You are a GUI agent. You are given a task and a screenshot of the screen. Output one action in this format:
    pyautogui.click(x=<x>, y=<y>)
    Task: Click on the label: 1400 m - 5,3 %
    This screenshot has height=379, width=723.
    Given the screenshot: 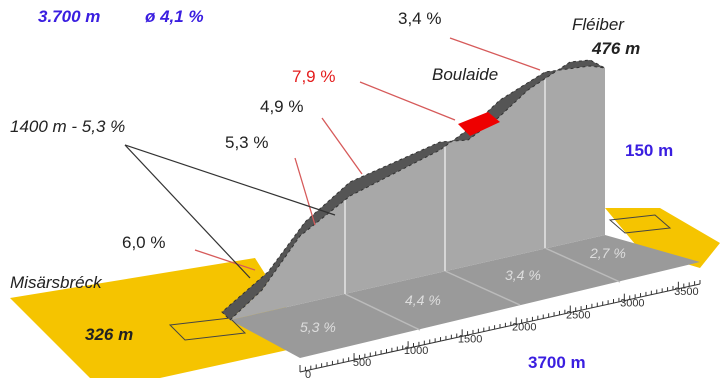 What is the action you would take?
    pyautogui.click(x=67, y=126)
    